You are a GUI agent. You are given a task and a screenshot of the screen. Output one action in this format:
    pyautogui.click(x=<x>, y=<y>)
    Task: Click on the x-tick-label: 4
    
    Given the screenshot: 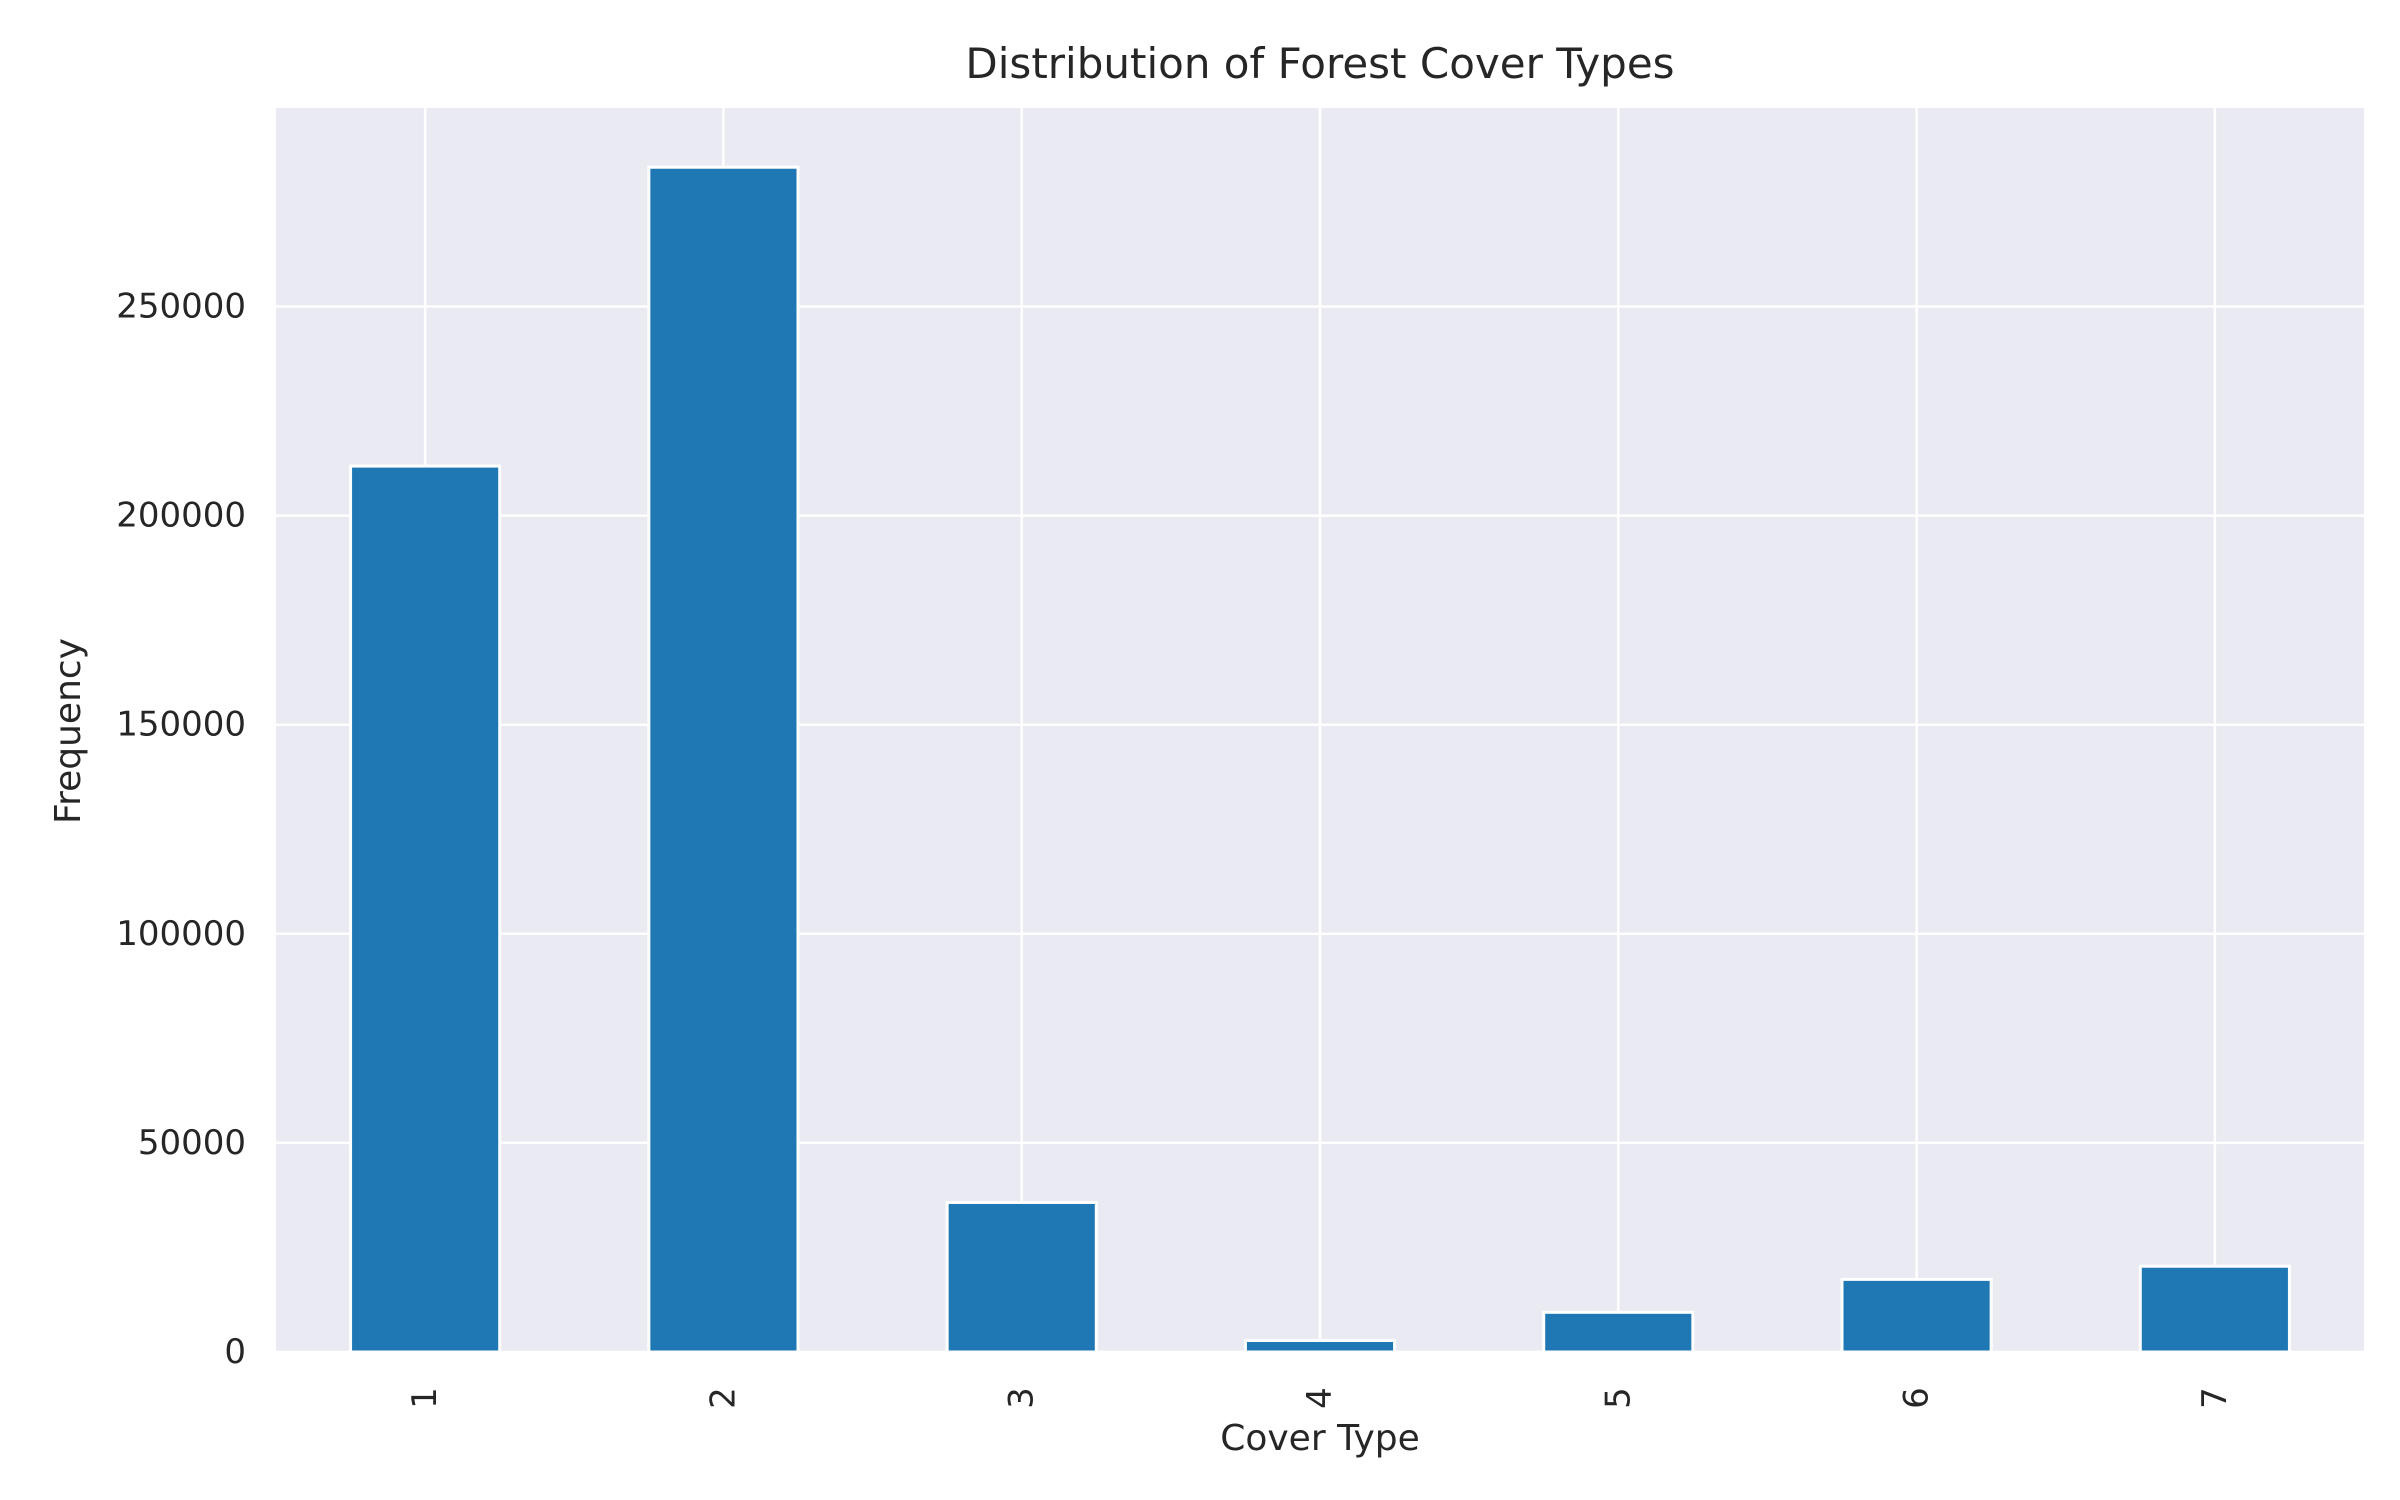 What is the action you would take?
    pyautogui.click(x=1320, y=1398)
    